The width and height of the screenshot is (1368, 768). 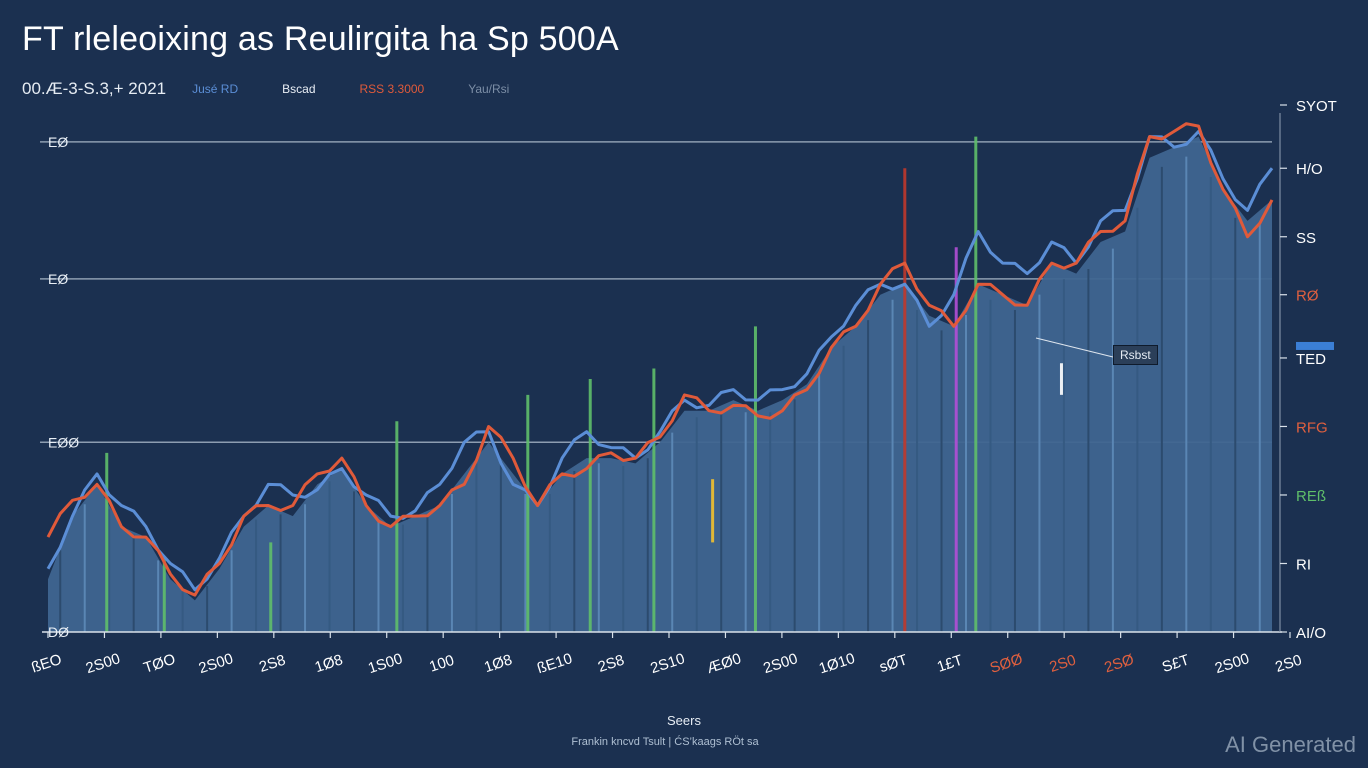 What do you see at coordinates (1311, 359) in the screenshot?
I see `right-axis-label-4: TED` at bounding box center [1311, 359].